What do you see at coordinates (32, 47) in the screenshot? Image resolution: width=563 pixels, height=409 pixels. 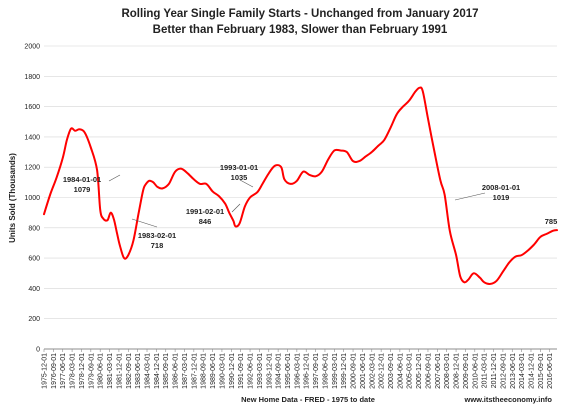 I see `y-tick-label: 2000` at bounding box center [32, 47].